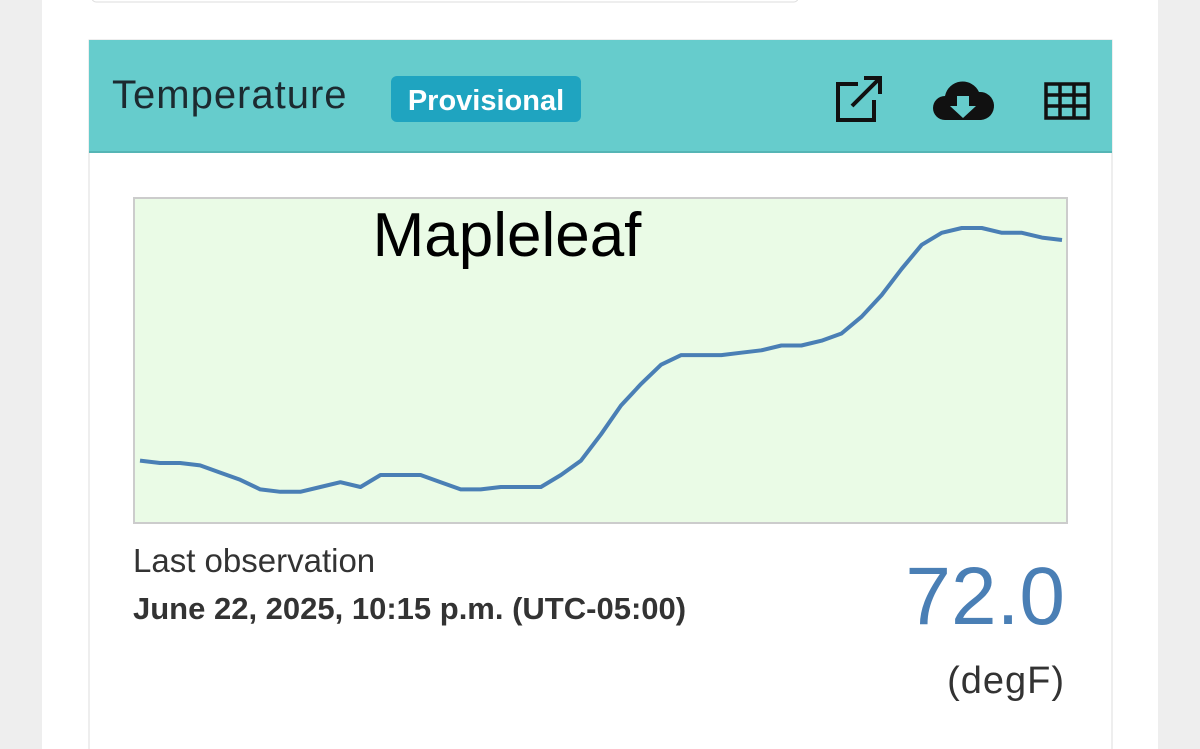  Describe the element at coordinates (254, 560) in the screenshot. I see `observation-label: Last observation` at that location.